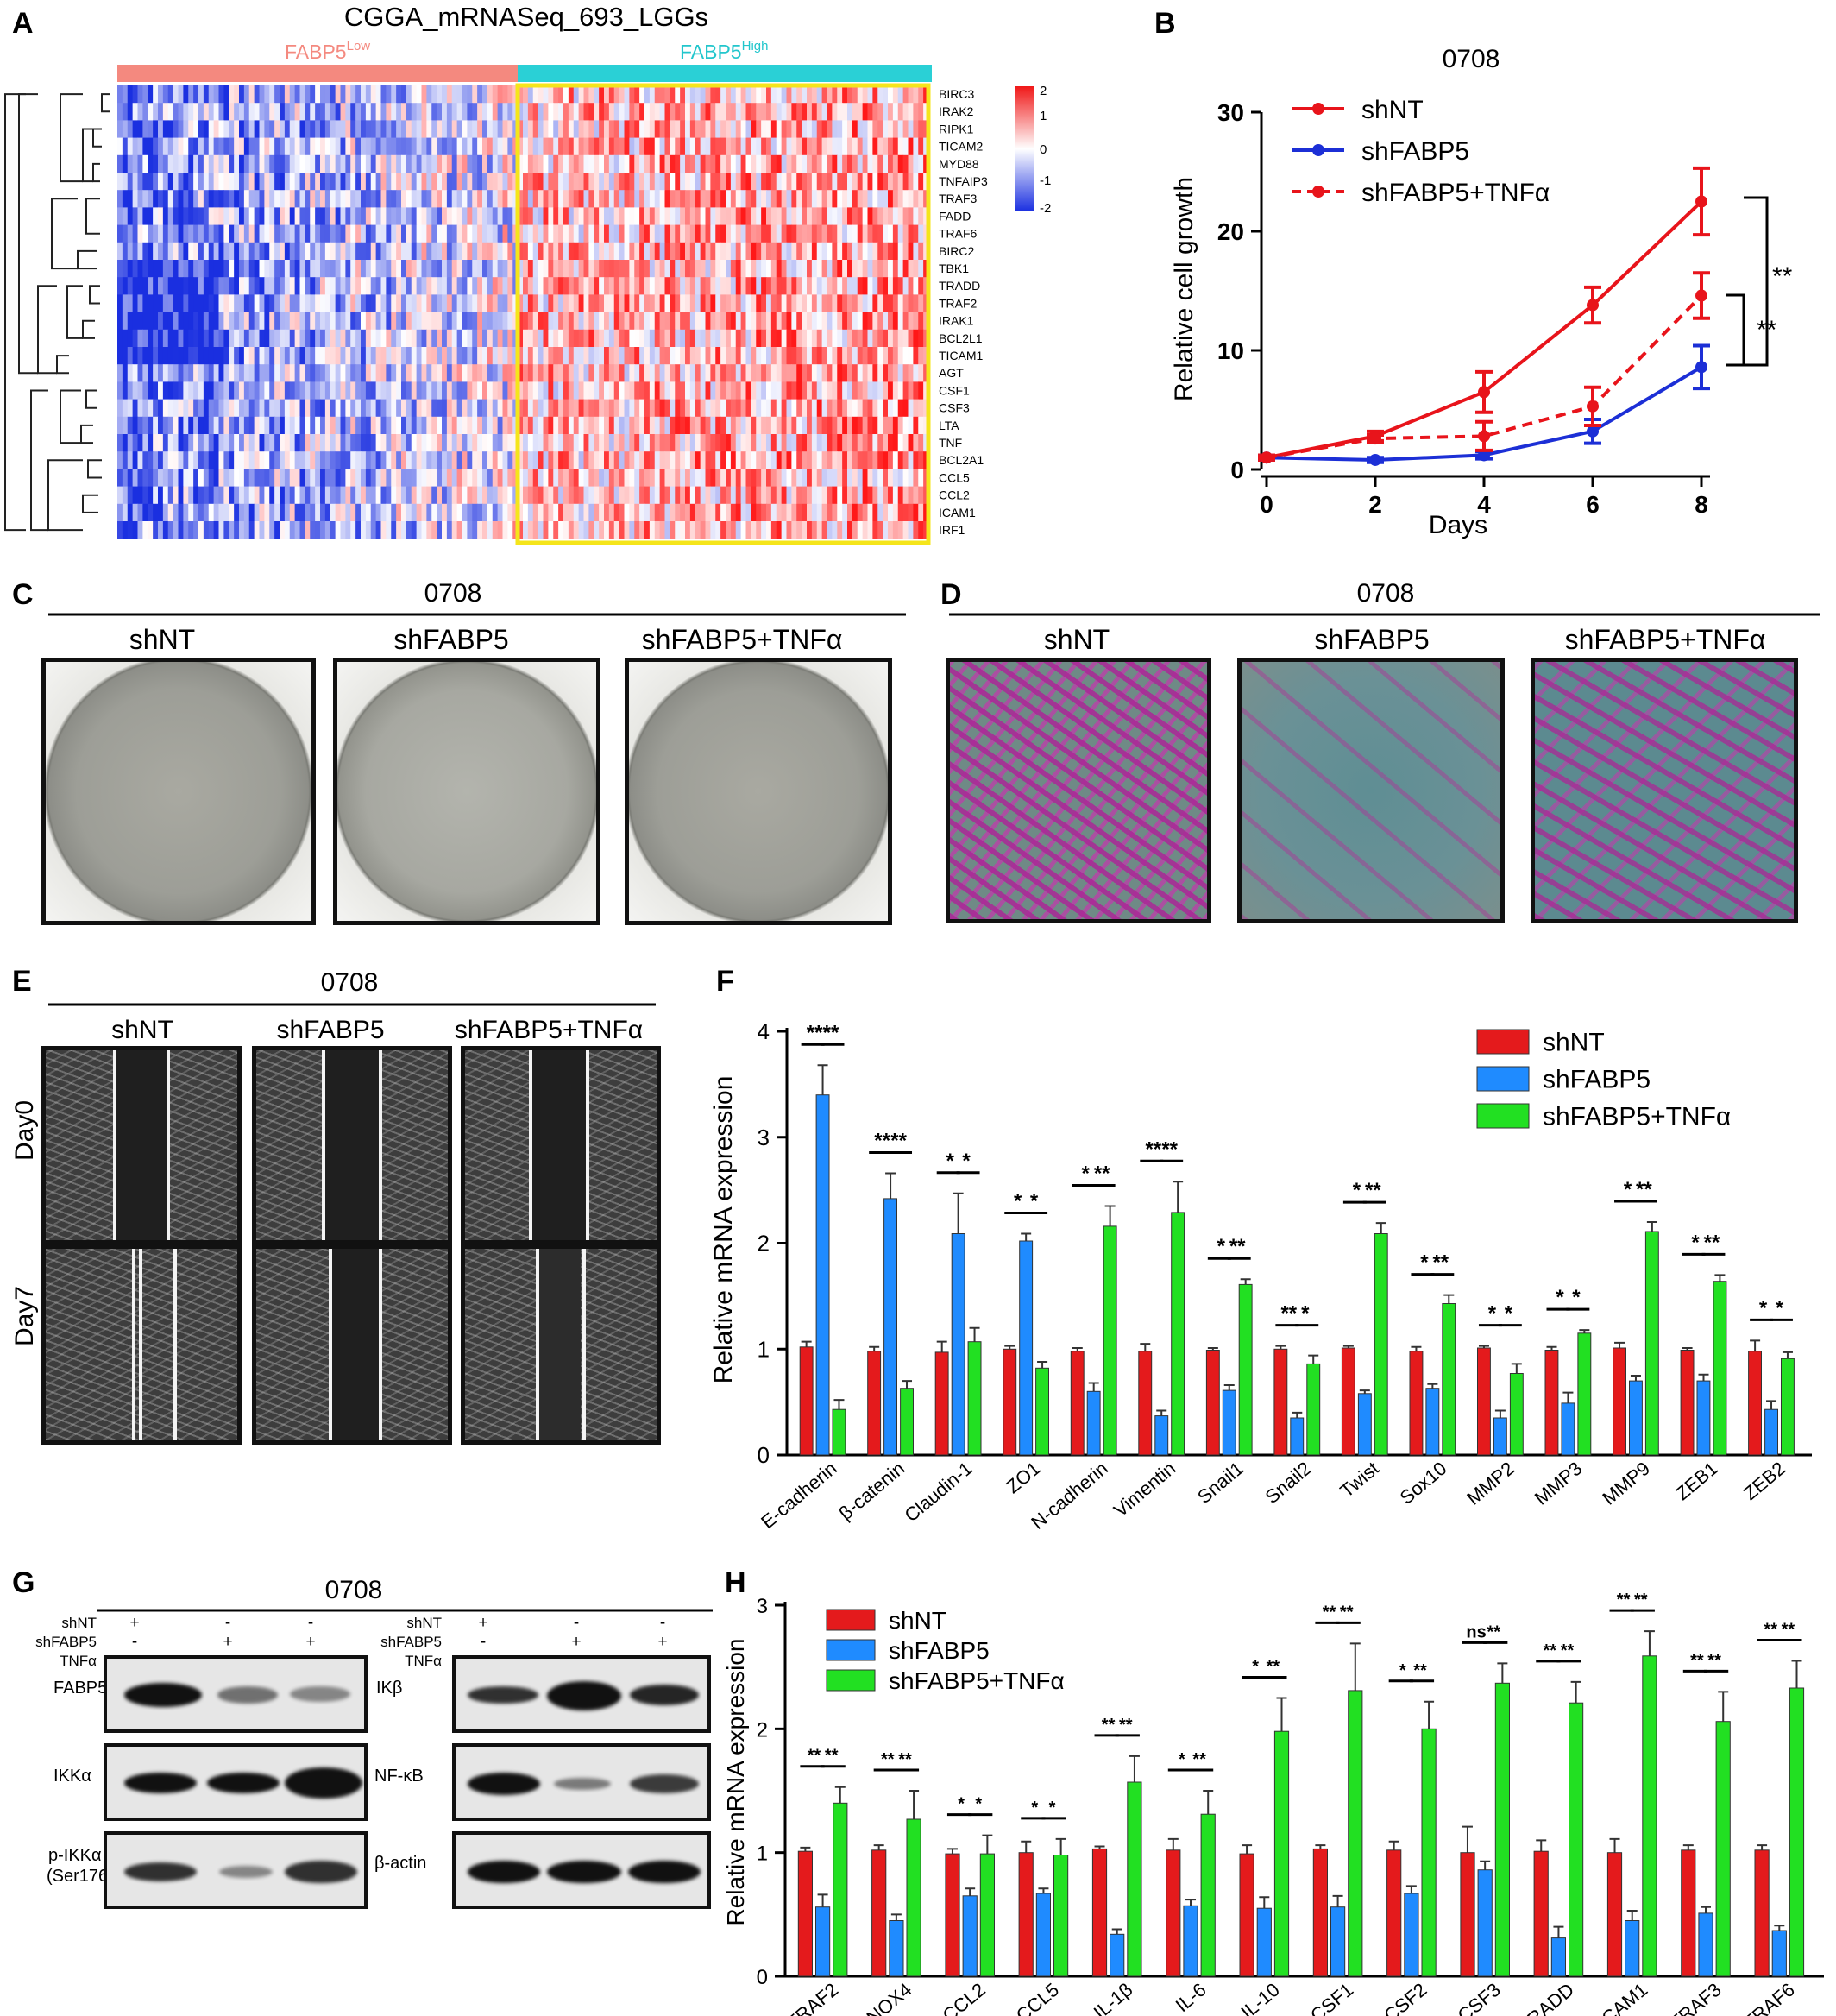 The height and width of the screenshot is (2016, 1836). I want to click on scratch-label-shfabp5-tnf: shFABP5+TNFα, so click(549, 1030).